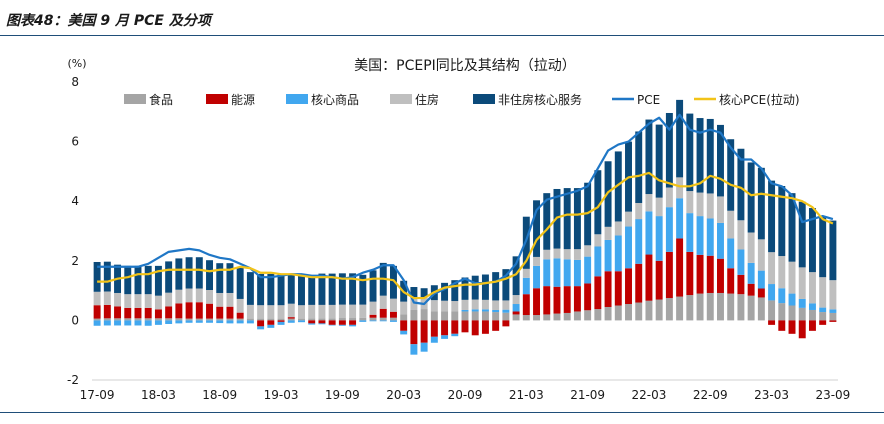 The image size is (884, 424). I want to click on x-tick-label: 21-03, so click(526, 395).